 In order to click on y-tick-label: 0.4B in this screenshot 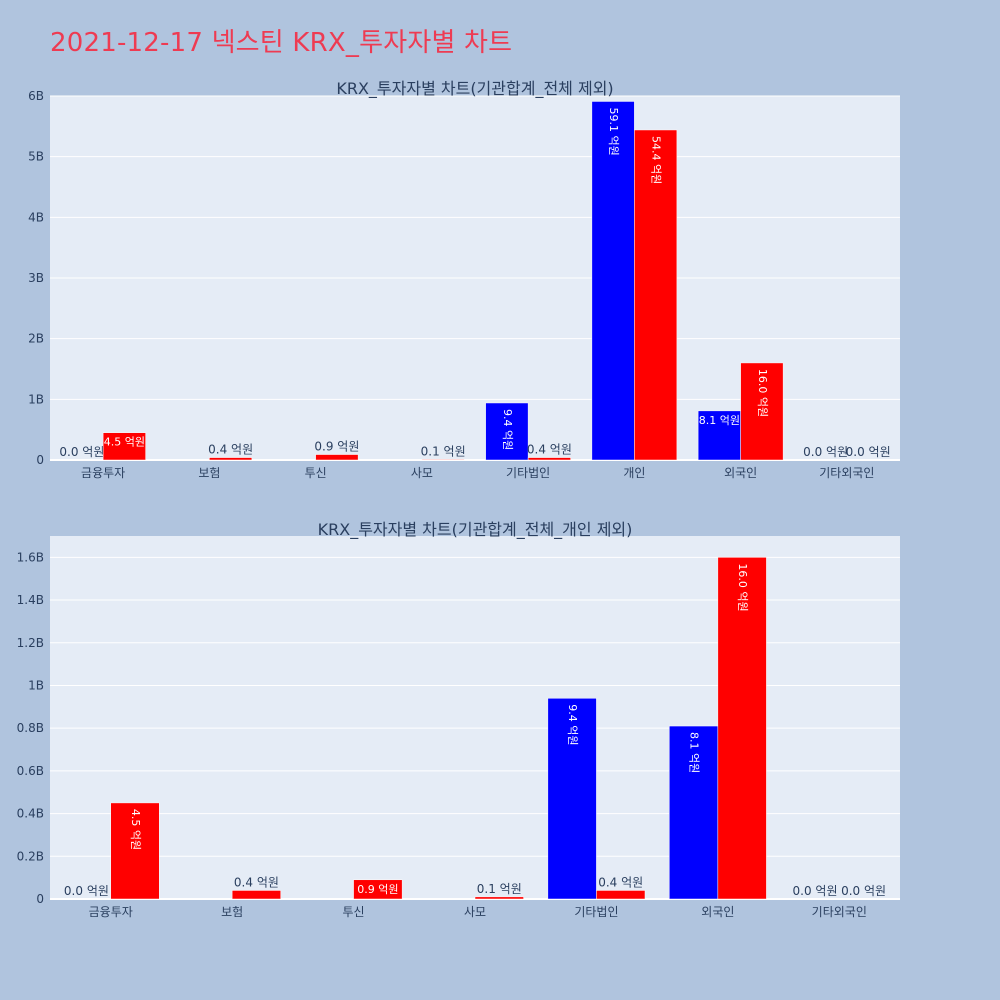, I will do `click(30, 814)`.